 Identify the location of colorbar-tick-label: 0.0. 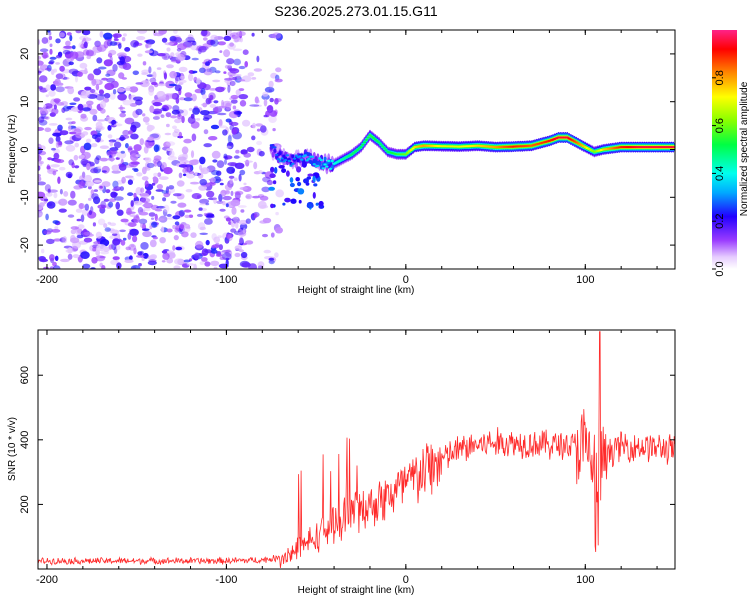
(720, 268).